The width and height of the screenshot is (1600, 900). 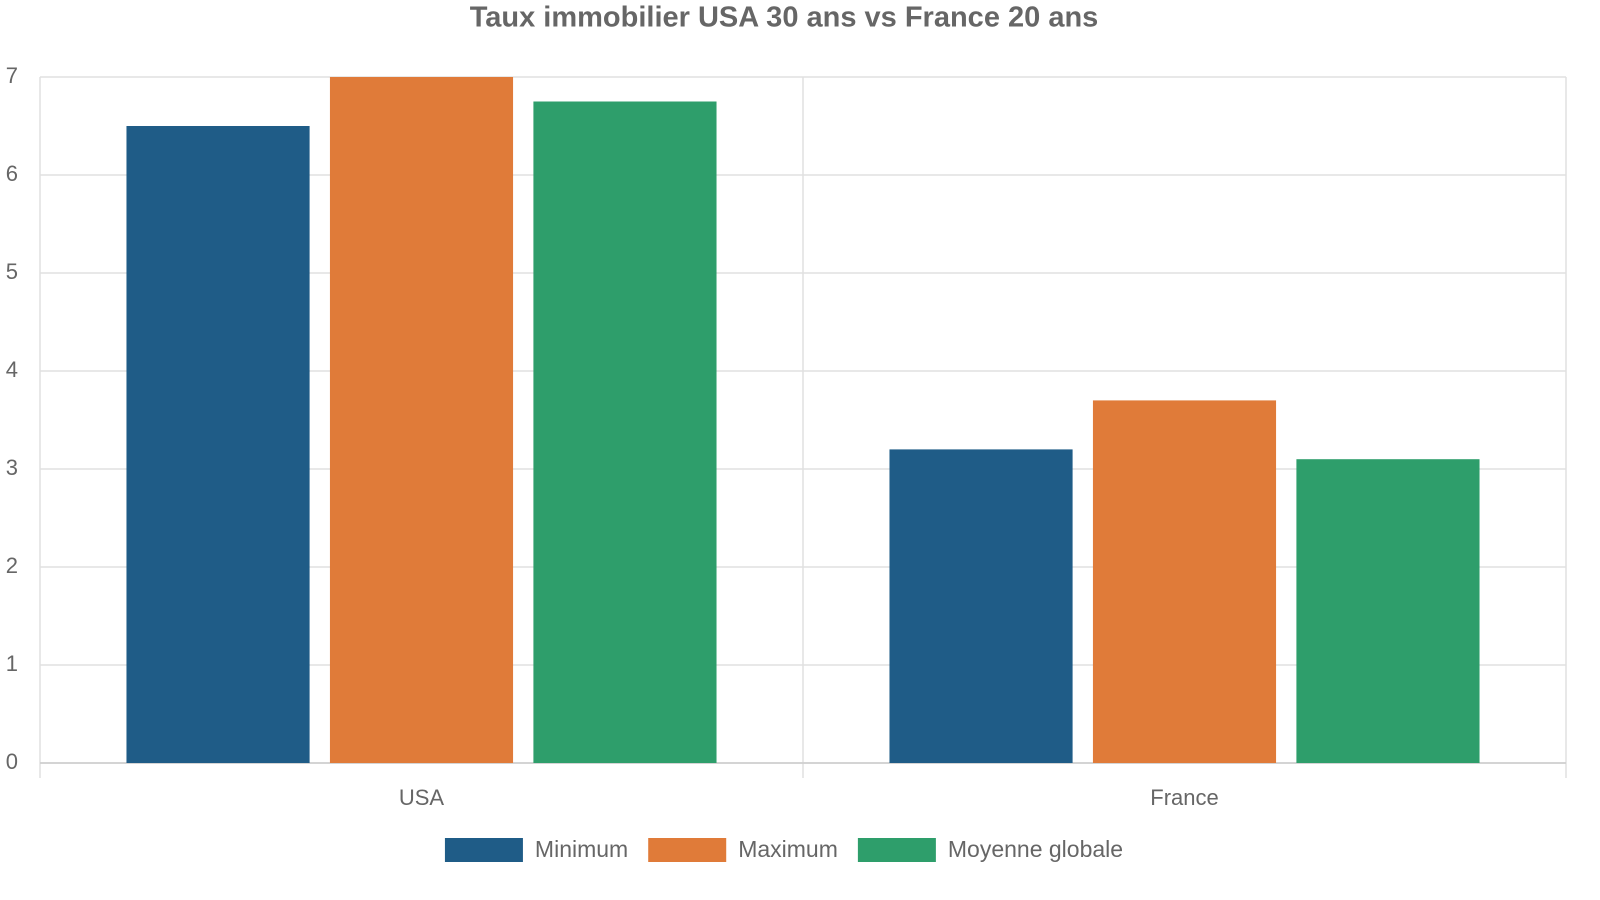 What do you see at coordinates (12, 369) in the screenshot?
I see `y-tick-label: 4` at bounding box center [12, 369].